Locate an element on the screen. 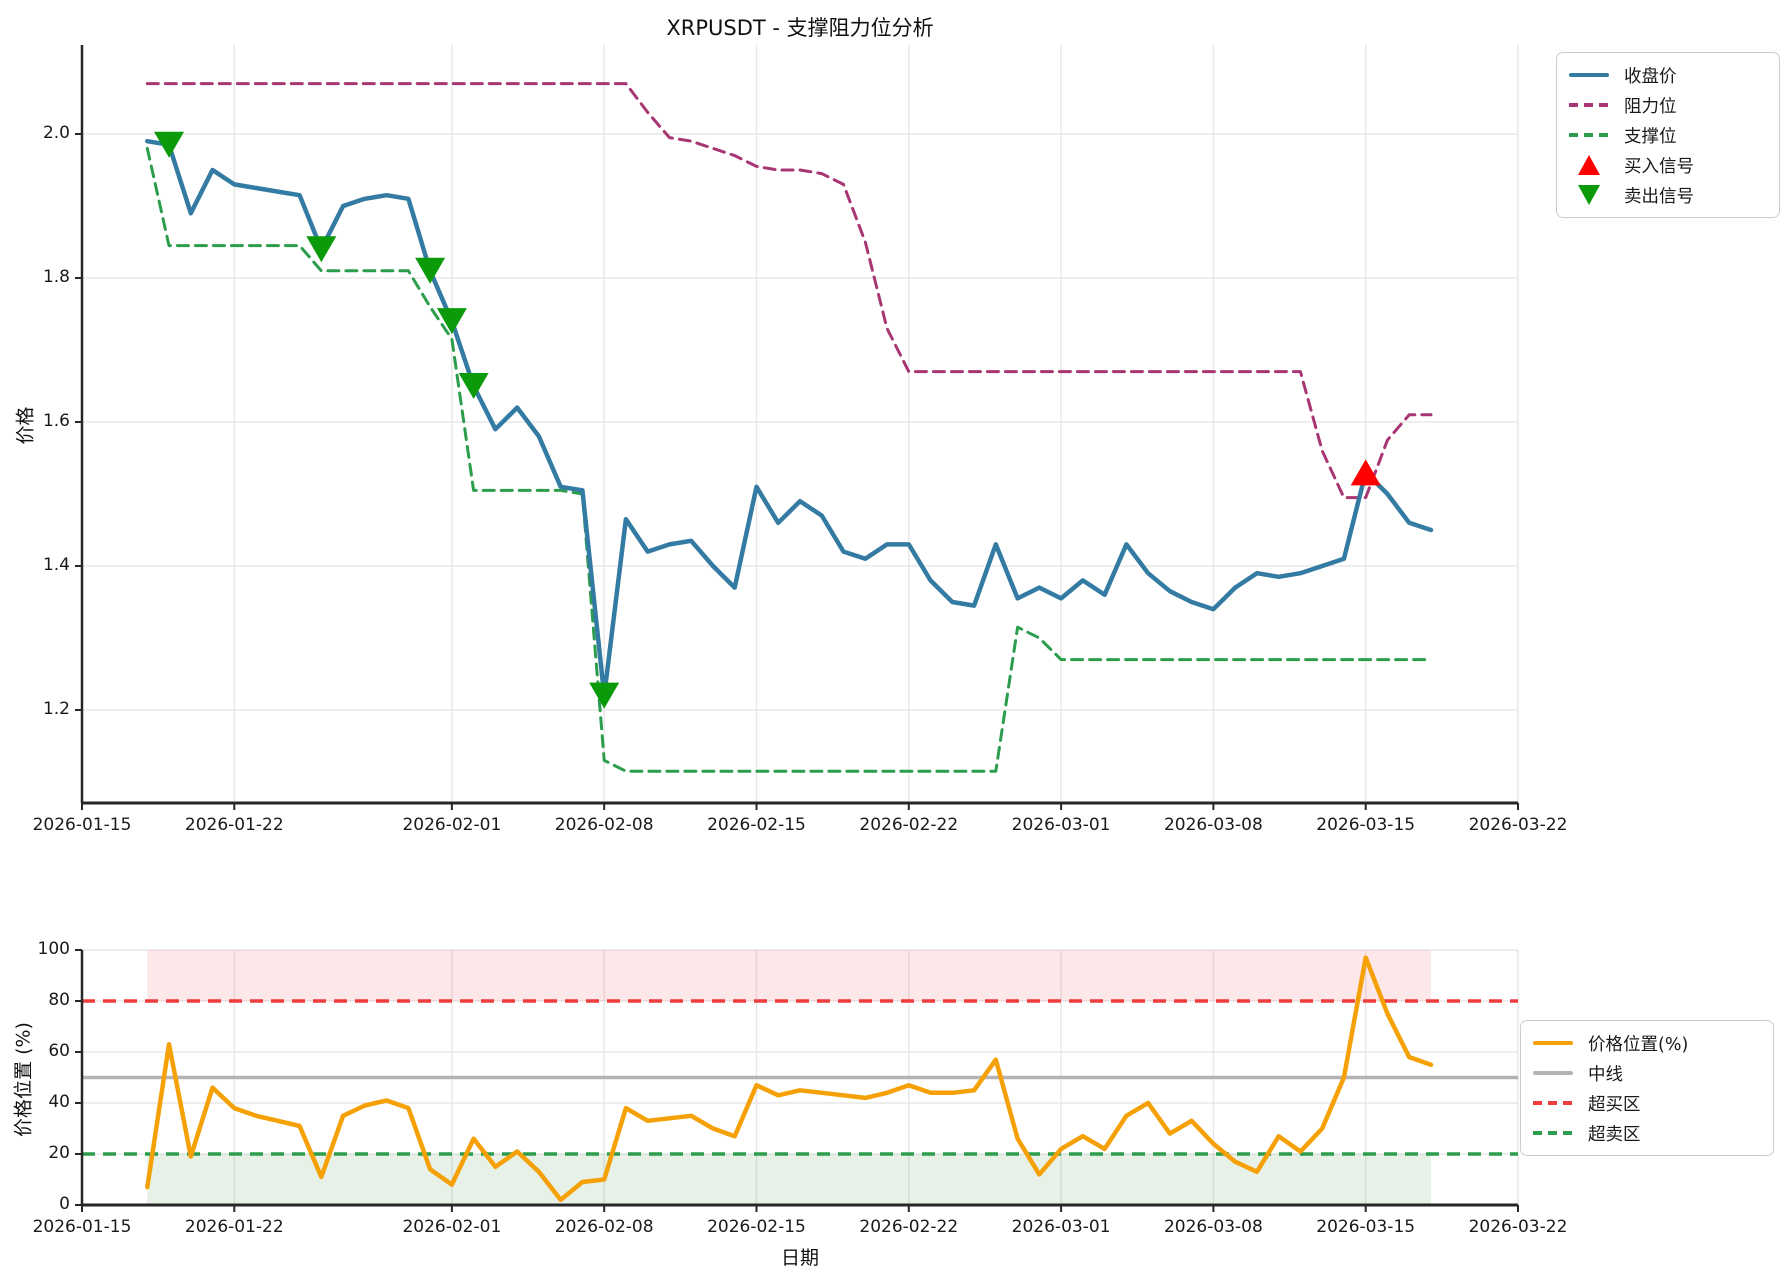 This screenshot has height=1284, width=1786. y-tick-label: 100 is located at coordinates (53, 949).